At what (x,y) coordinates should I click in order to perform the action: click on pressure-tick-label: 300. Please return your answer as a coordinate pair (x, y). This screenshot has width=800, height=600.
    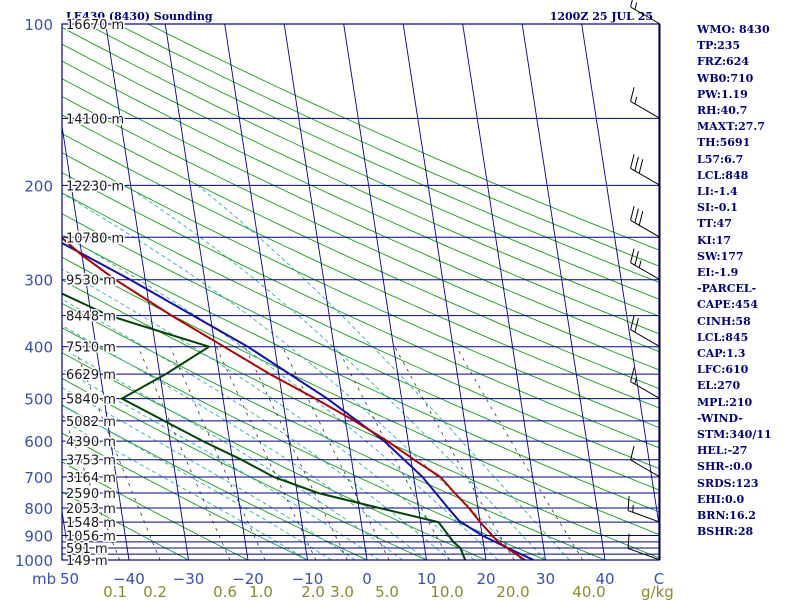
    Looking at the image, I should click on (38, 281).